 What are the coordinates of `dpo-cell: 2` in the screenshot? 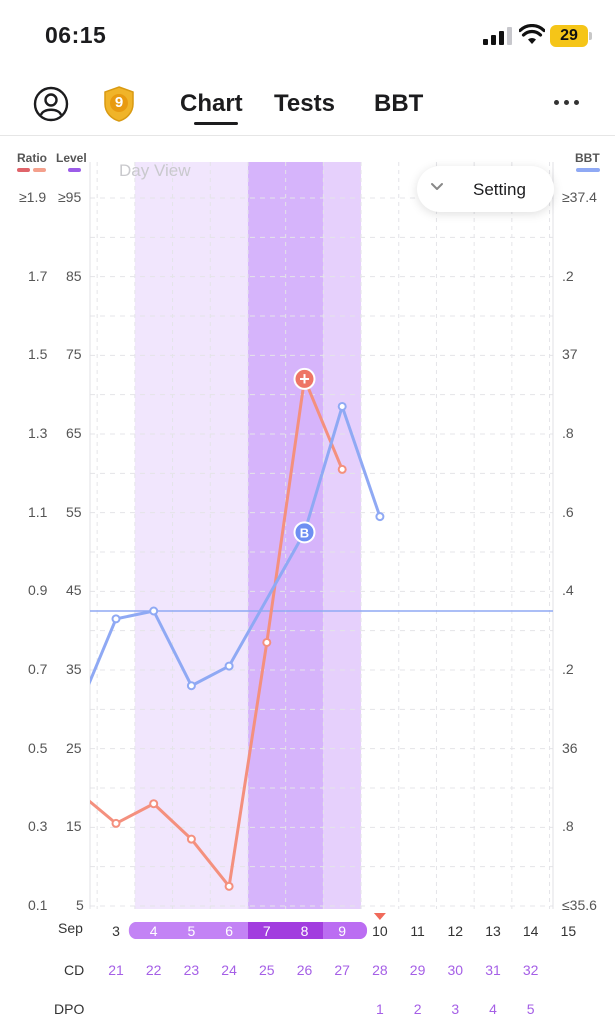 It's located at (417, 1009).